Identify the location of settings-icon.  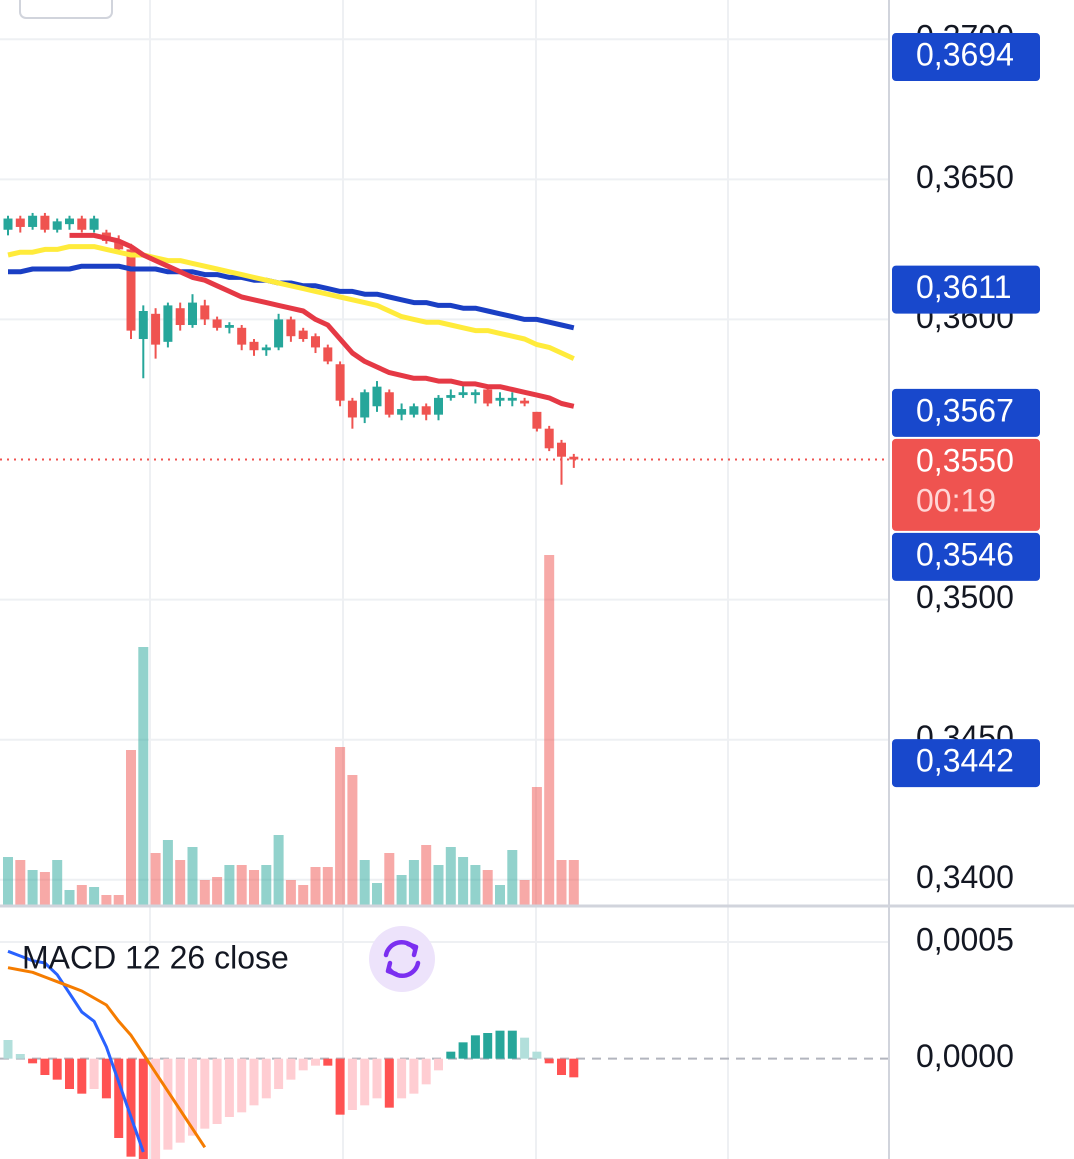
(402, 959).